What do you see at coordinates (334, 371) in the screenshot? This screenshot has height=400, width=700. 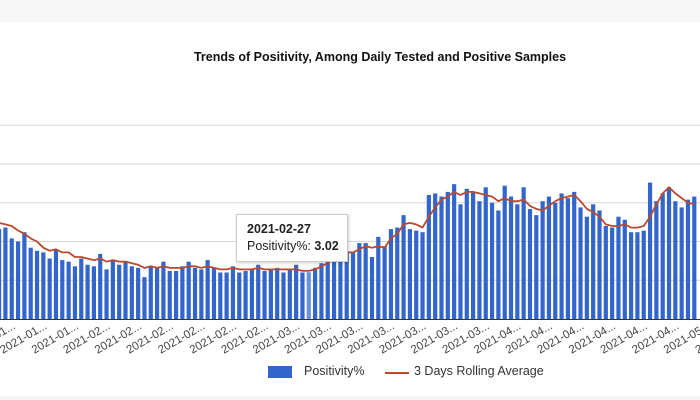 I see `legend-bar-label: Positivity%` at bounding box center [334, 371].